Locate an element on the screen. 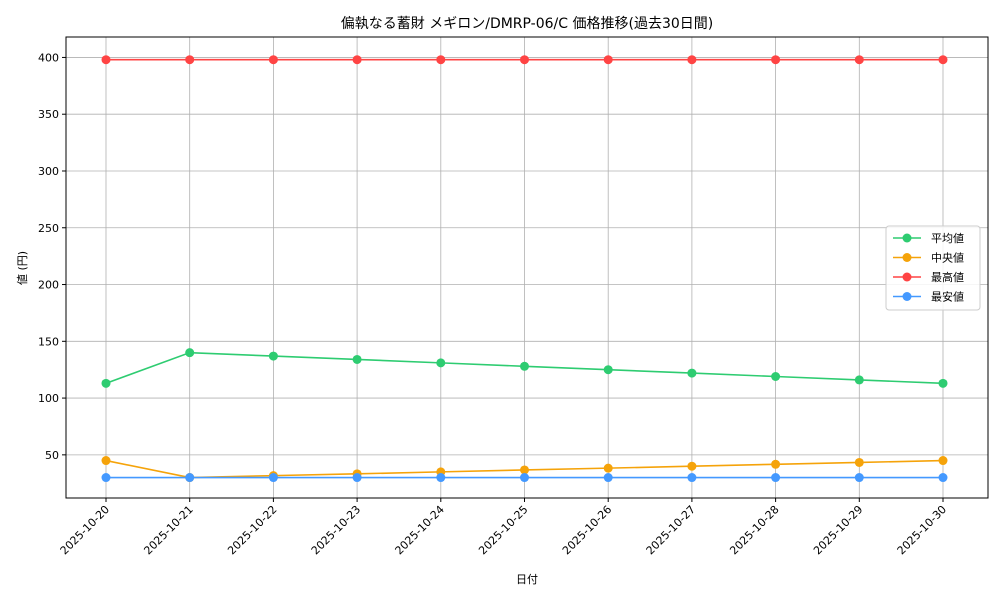 Image resolution: width=1000 pixels, height=604 pixels. y-axis-label: 値 (円) is located at coordinates (22, 268).